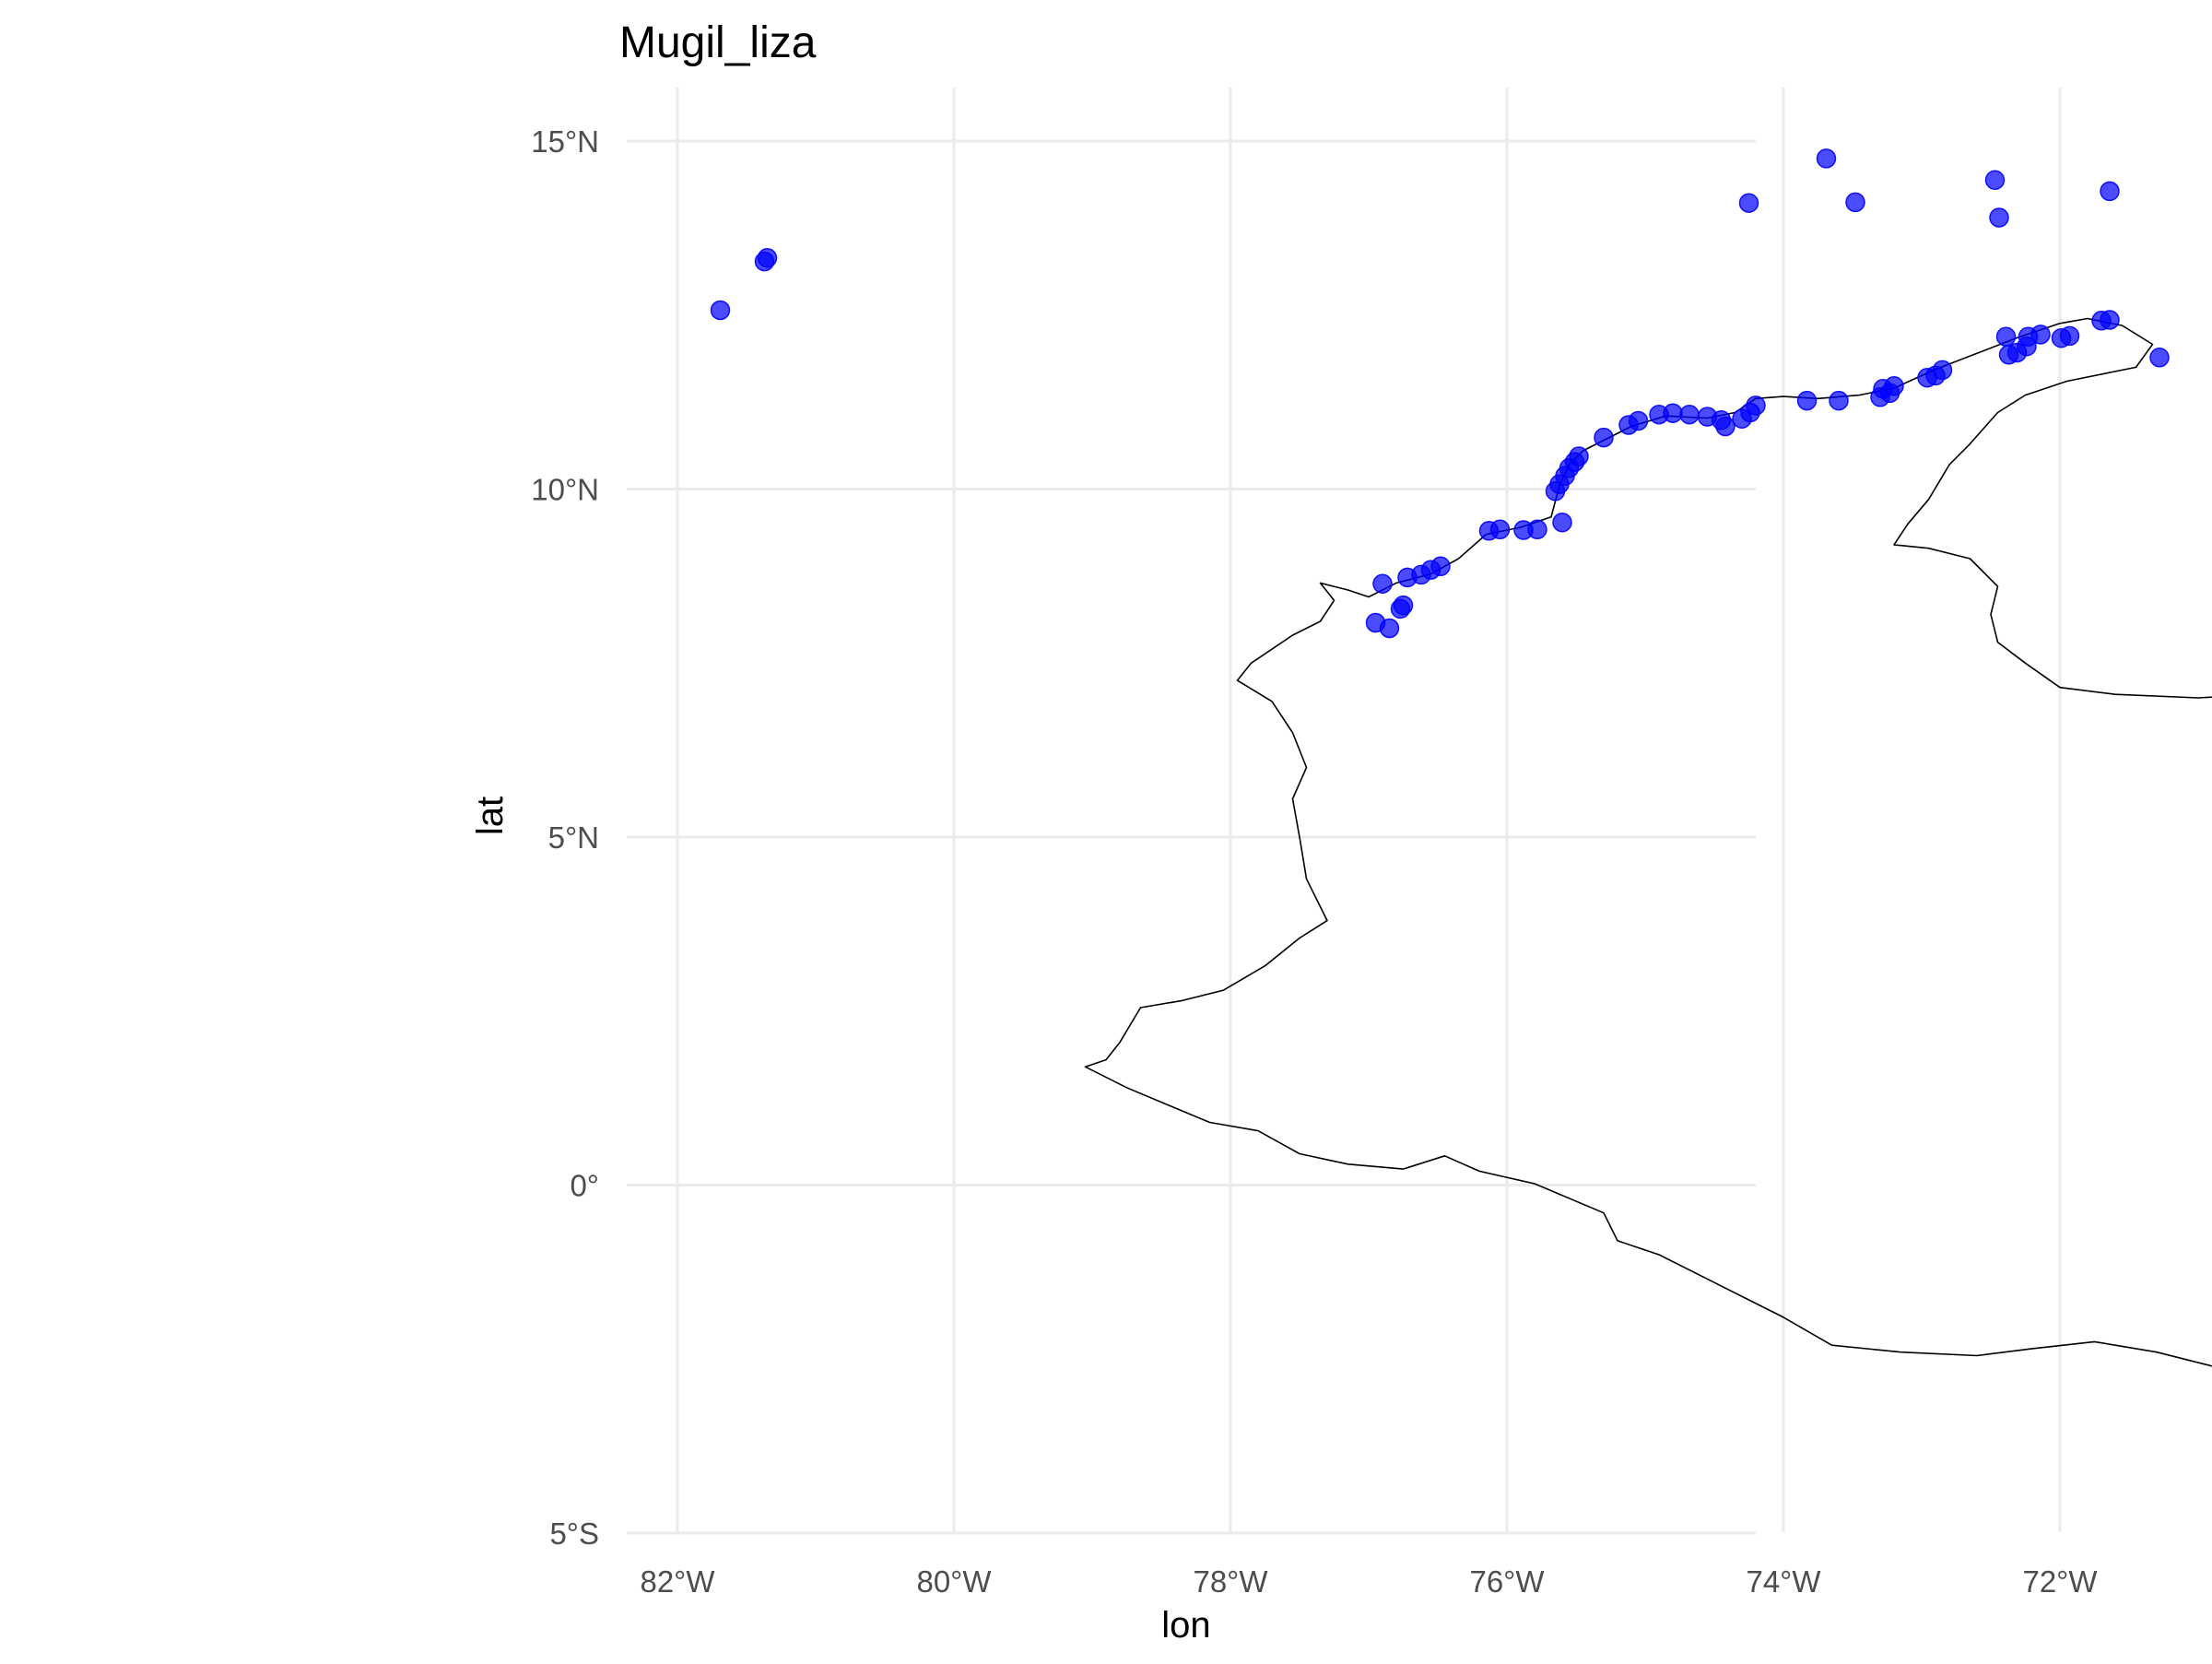 The width and height of the screenshot is (2212, 1664). What do you see at coordinates (718, 42) in the screenshot?
I see `chart-title: Mugil_liza` at bounding box center [718, 42].